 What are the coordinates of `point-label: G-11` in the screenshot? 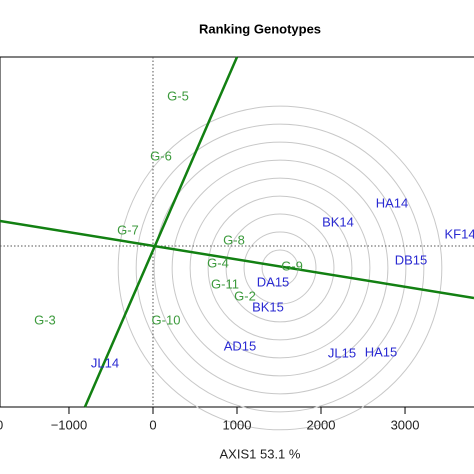 It's located at (225, 283).